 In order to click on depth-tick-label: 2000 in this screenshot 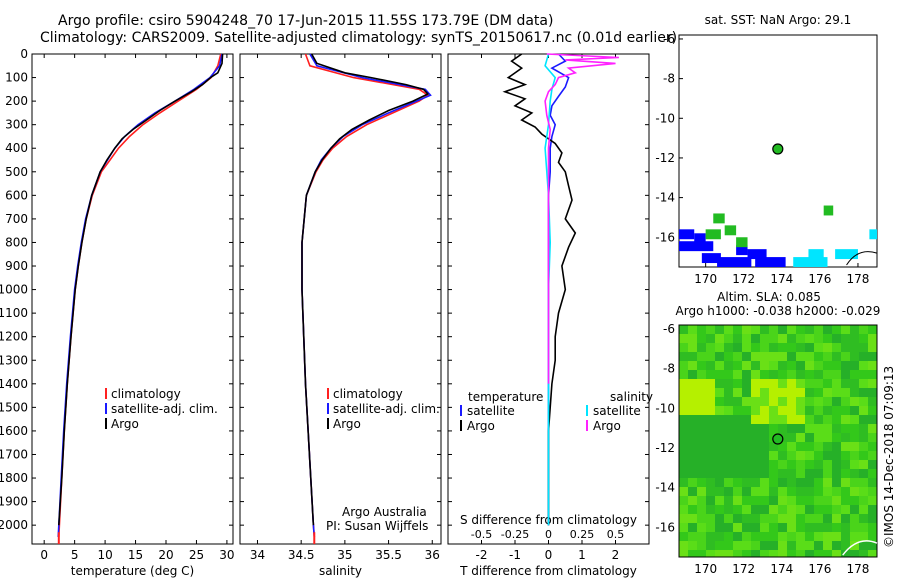, I will do `click(14, 525)`.